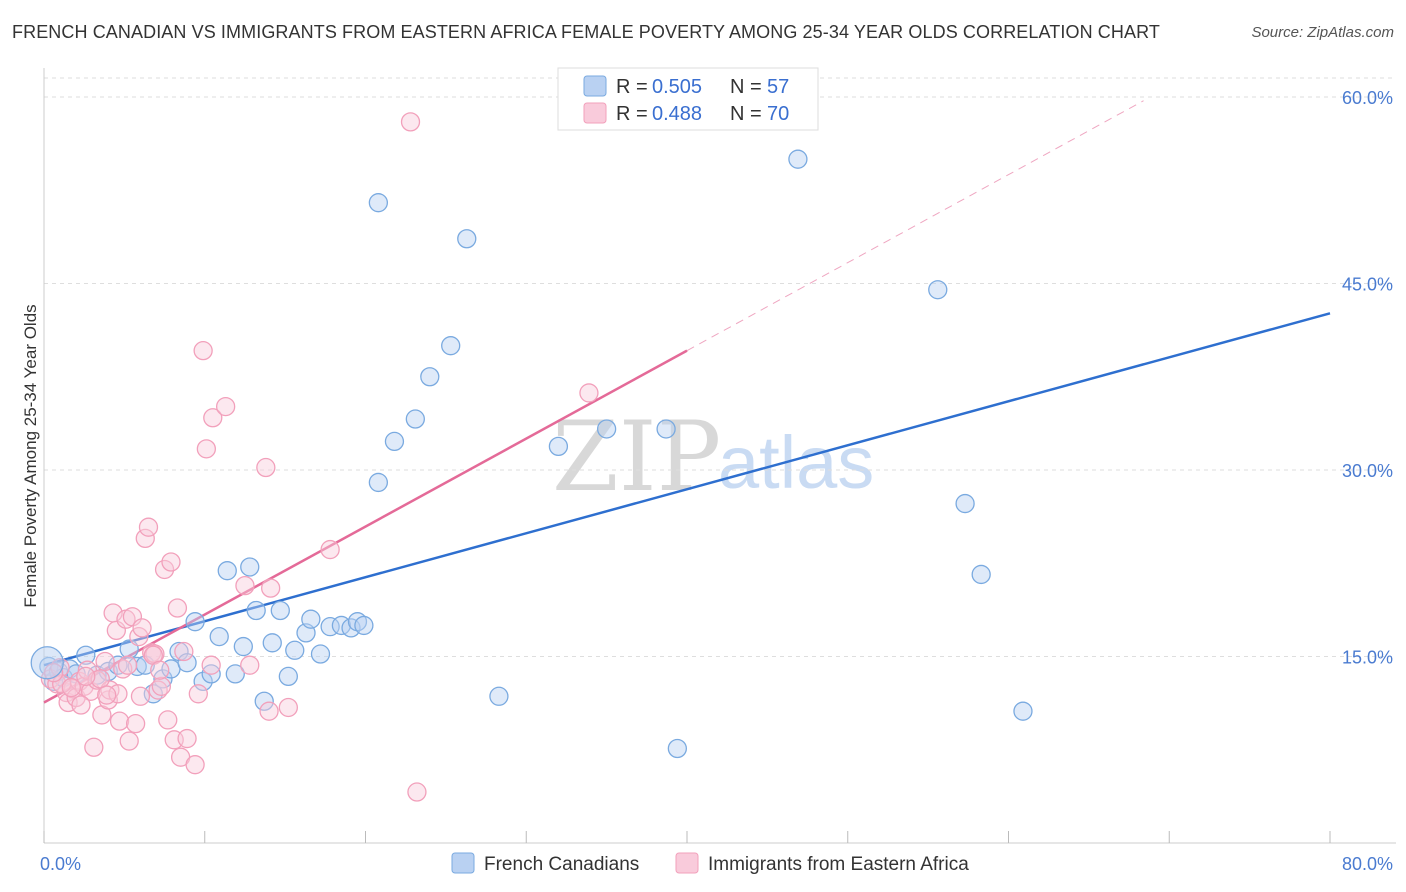 The width and height of the screenshot is (1406, 892). I want to click on y-tick-label: 15.0%, so click(1367, 658).